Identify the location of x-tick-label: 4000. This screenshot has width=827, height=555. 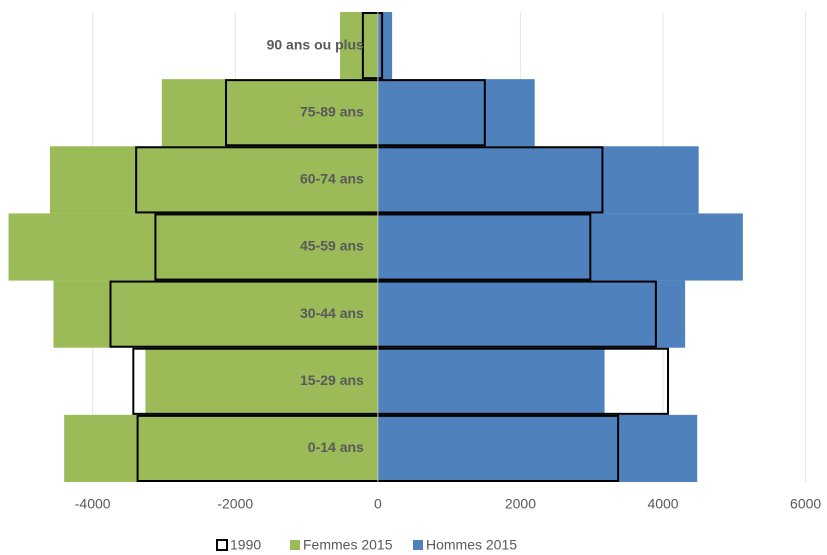
(662, 504).